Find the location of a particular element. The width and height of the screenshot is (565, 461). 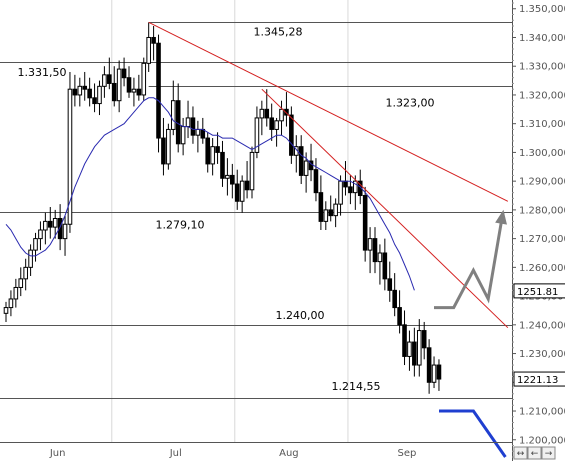

y-tick-label: 1.280,000 is located at coordinates (542, 210).